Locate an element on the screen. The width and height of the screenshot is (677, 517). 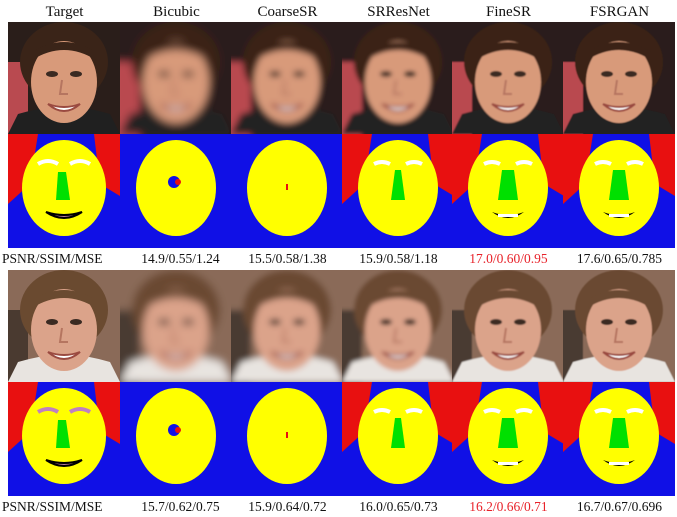
column-header-target: Target is located at coordinates (64, 12).